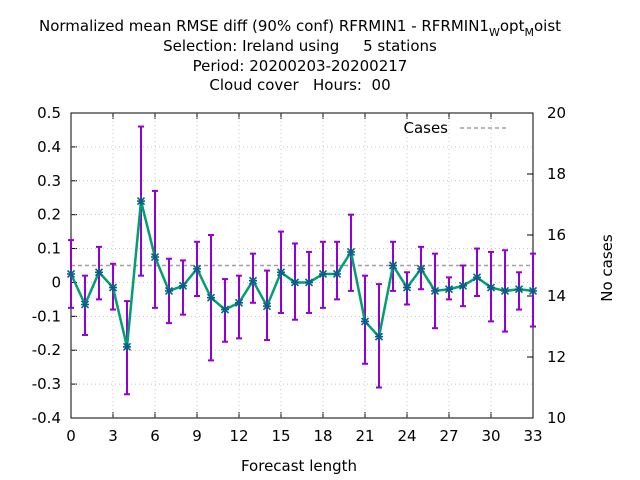 This screenshot has width=640, height=480. What do you see at coordinates (494, 32) in the screenshot?
I see `title-line-1-sub-w: W` at bounding box center [494, 32].